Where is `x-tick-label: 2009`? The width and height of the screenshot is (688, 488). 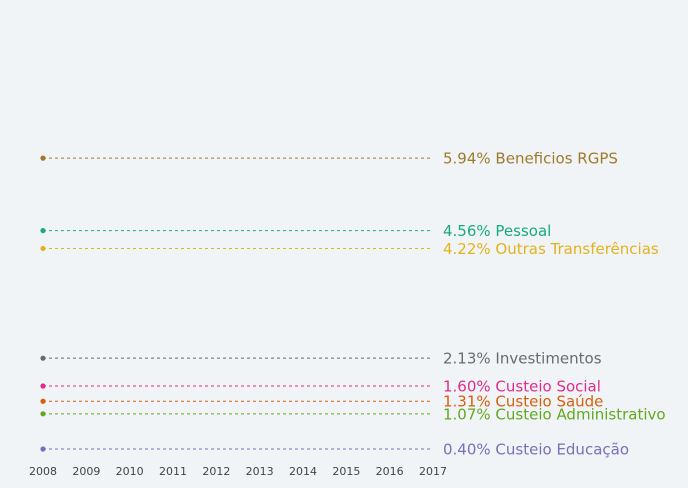 x-tick-label: 2009 is located at coordinates (86, 471).